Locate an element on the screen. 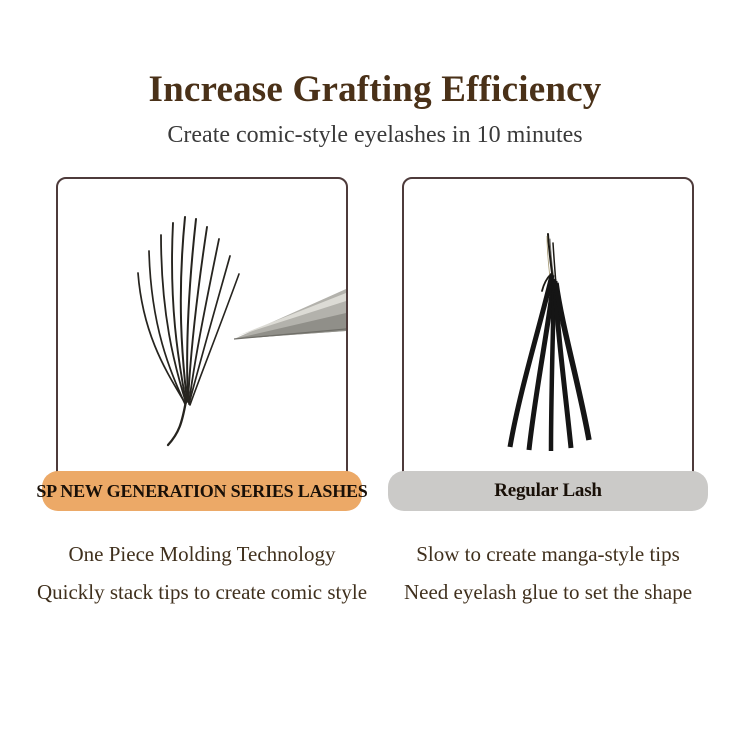  sp-lash-badge: SP NEW GENERATION SERIES LASHES is located at coordinates (202, 491).